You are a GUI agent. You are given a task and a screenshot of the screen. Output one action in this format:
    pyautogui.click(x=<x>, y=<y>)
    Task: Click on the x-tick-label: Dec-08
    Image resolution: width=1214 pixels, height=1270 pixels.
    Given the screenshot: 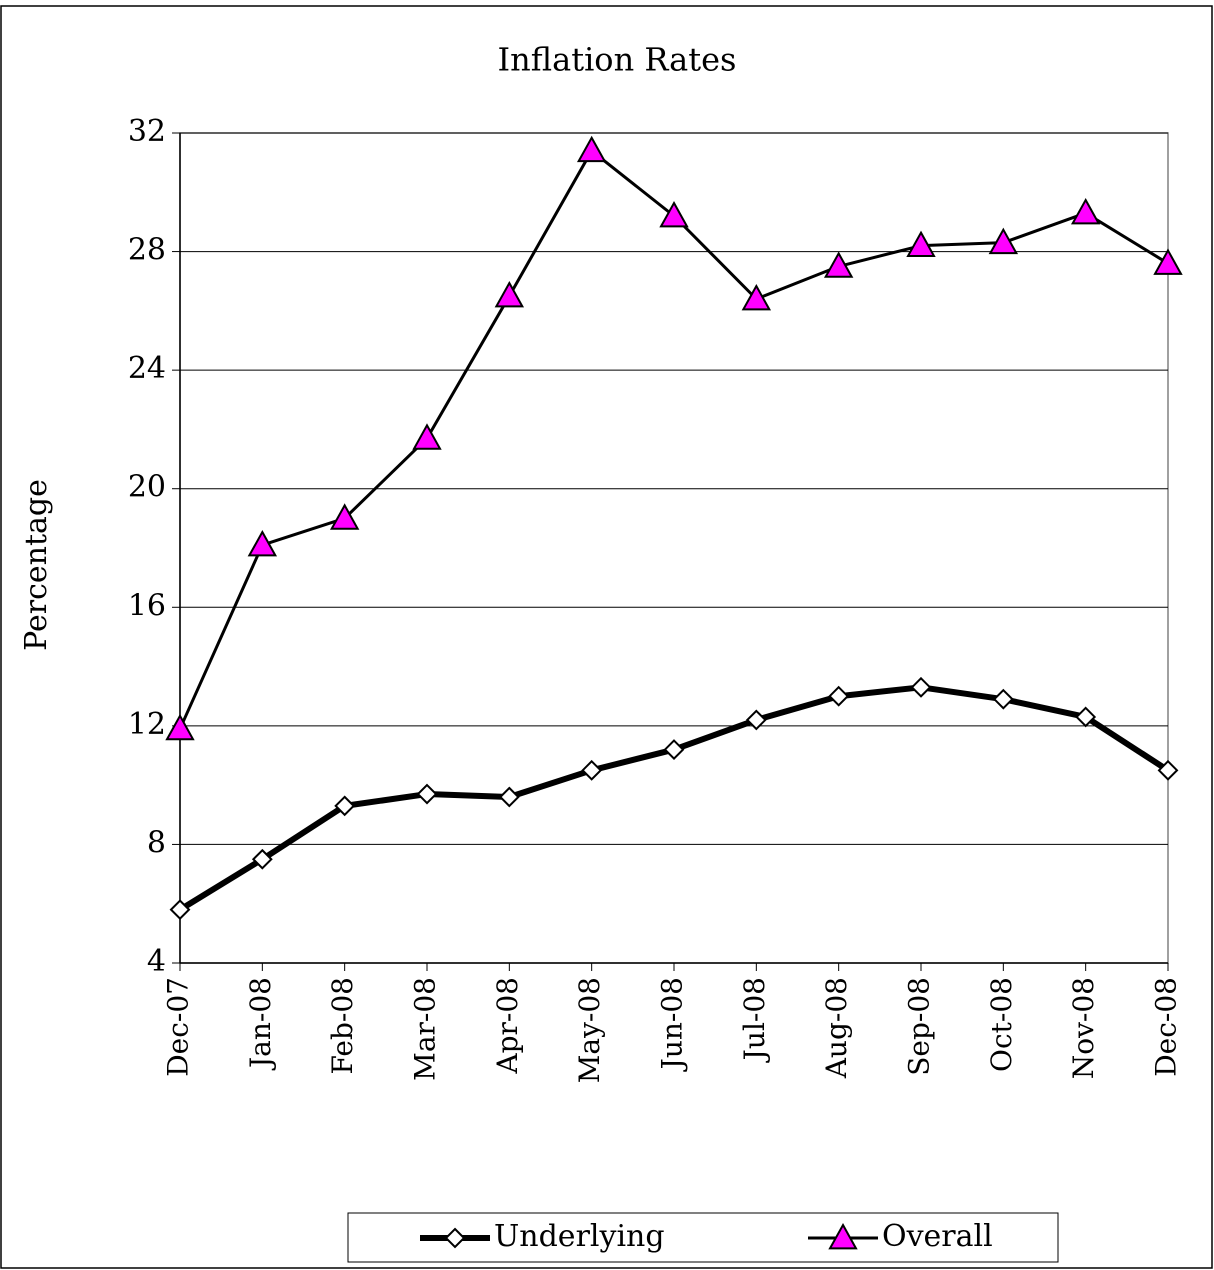 What is the action you would take?
    pyautogui.click(x=1166, y=1027)
    